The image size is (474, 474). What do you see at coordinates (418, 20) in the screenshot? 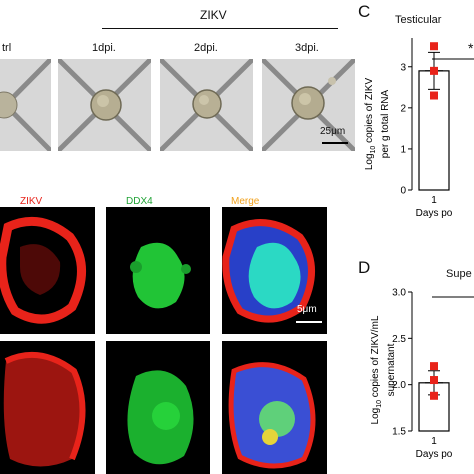
I see `panel-c-title: Testicular` at bounding box center [418, 20].